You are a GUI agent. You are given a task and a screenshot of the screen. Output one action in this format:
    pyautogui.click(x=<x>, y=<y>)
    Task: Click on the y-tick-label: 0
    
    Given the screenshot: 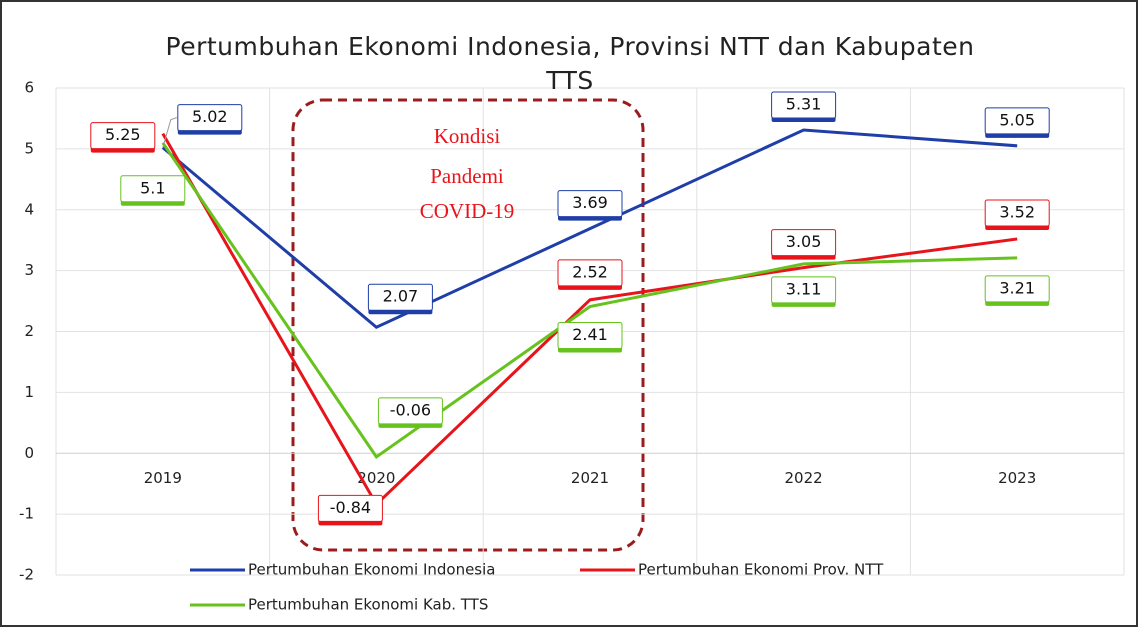 What is the action you would take?
    pyautogui.click(x=29, y=453)
    